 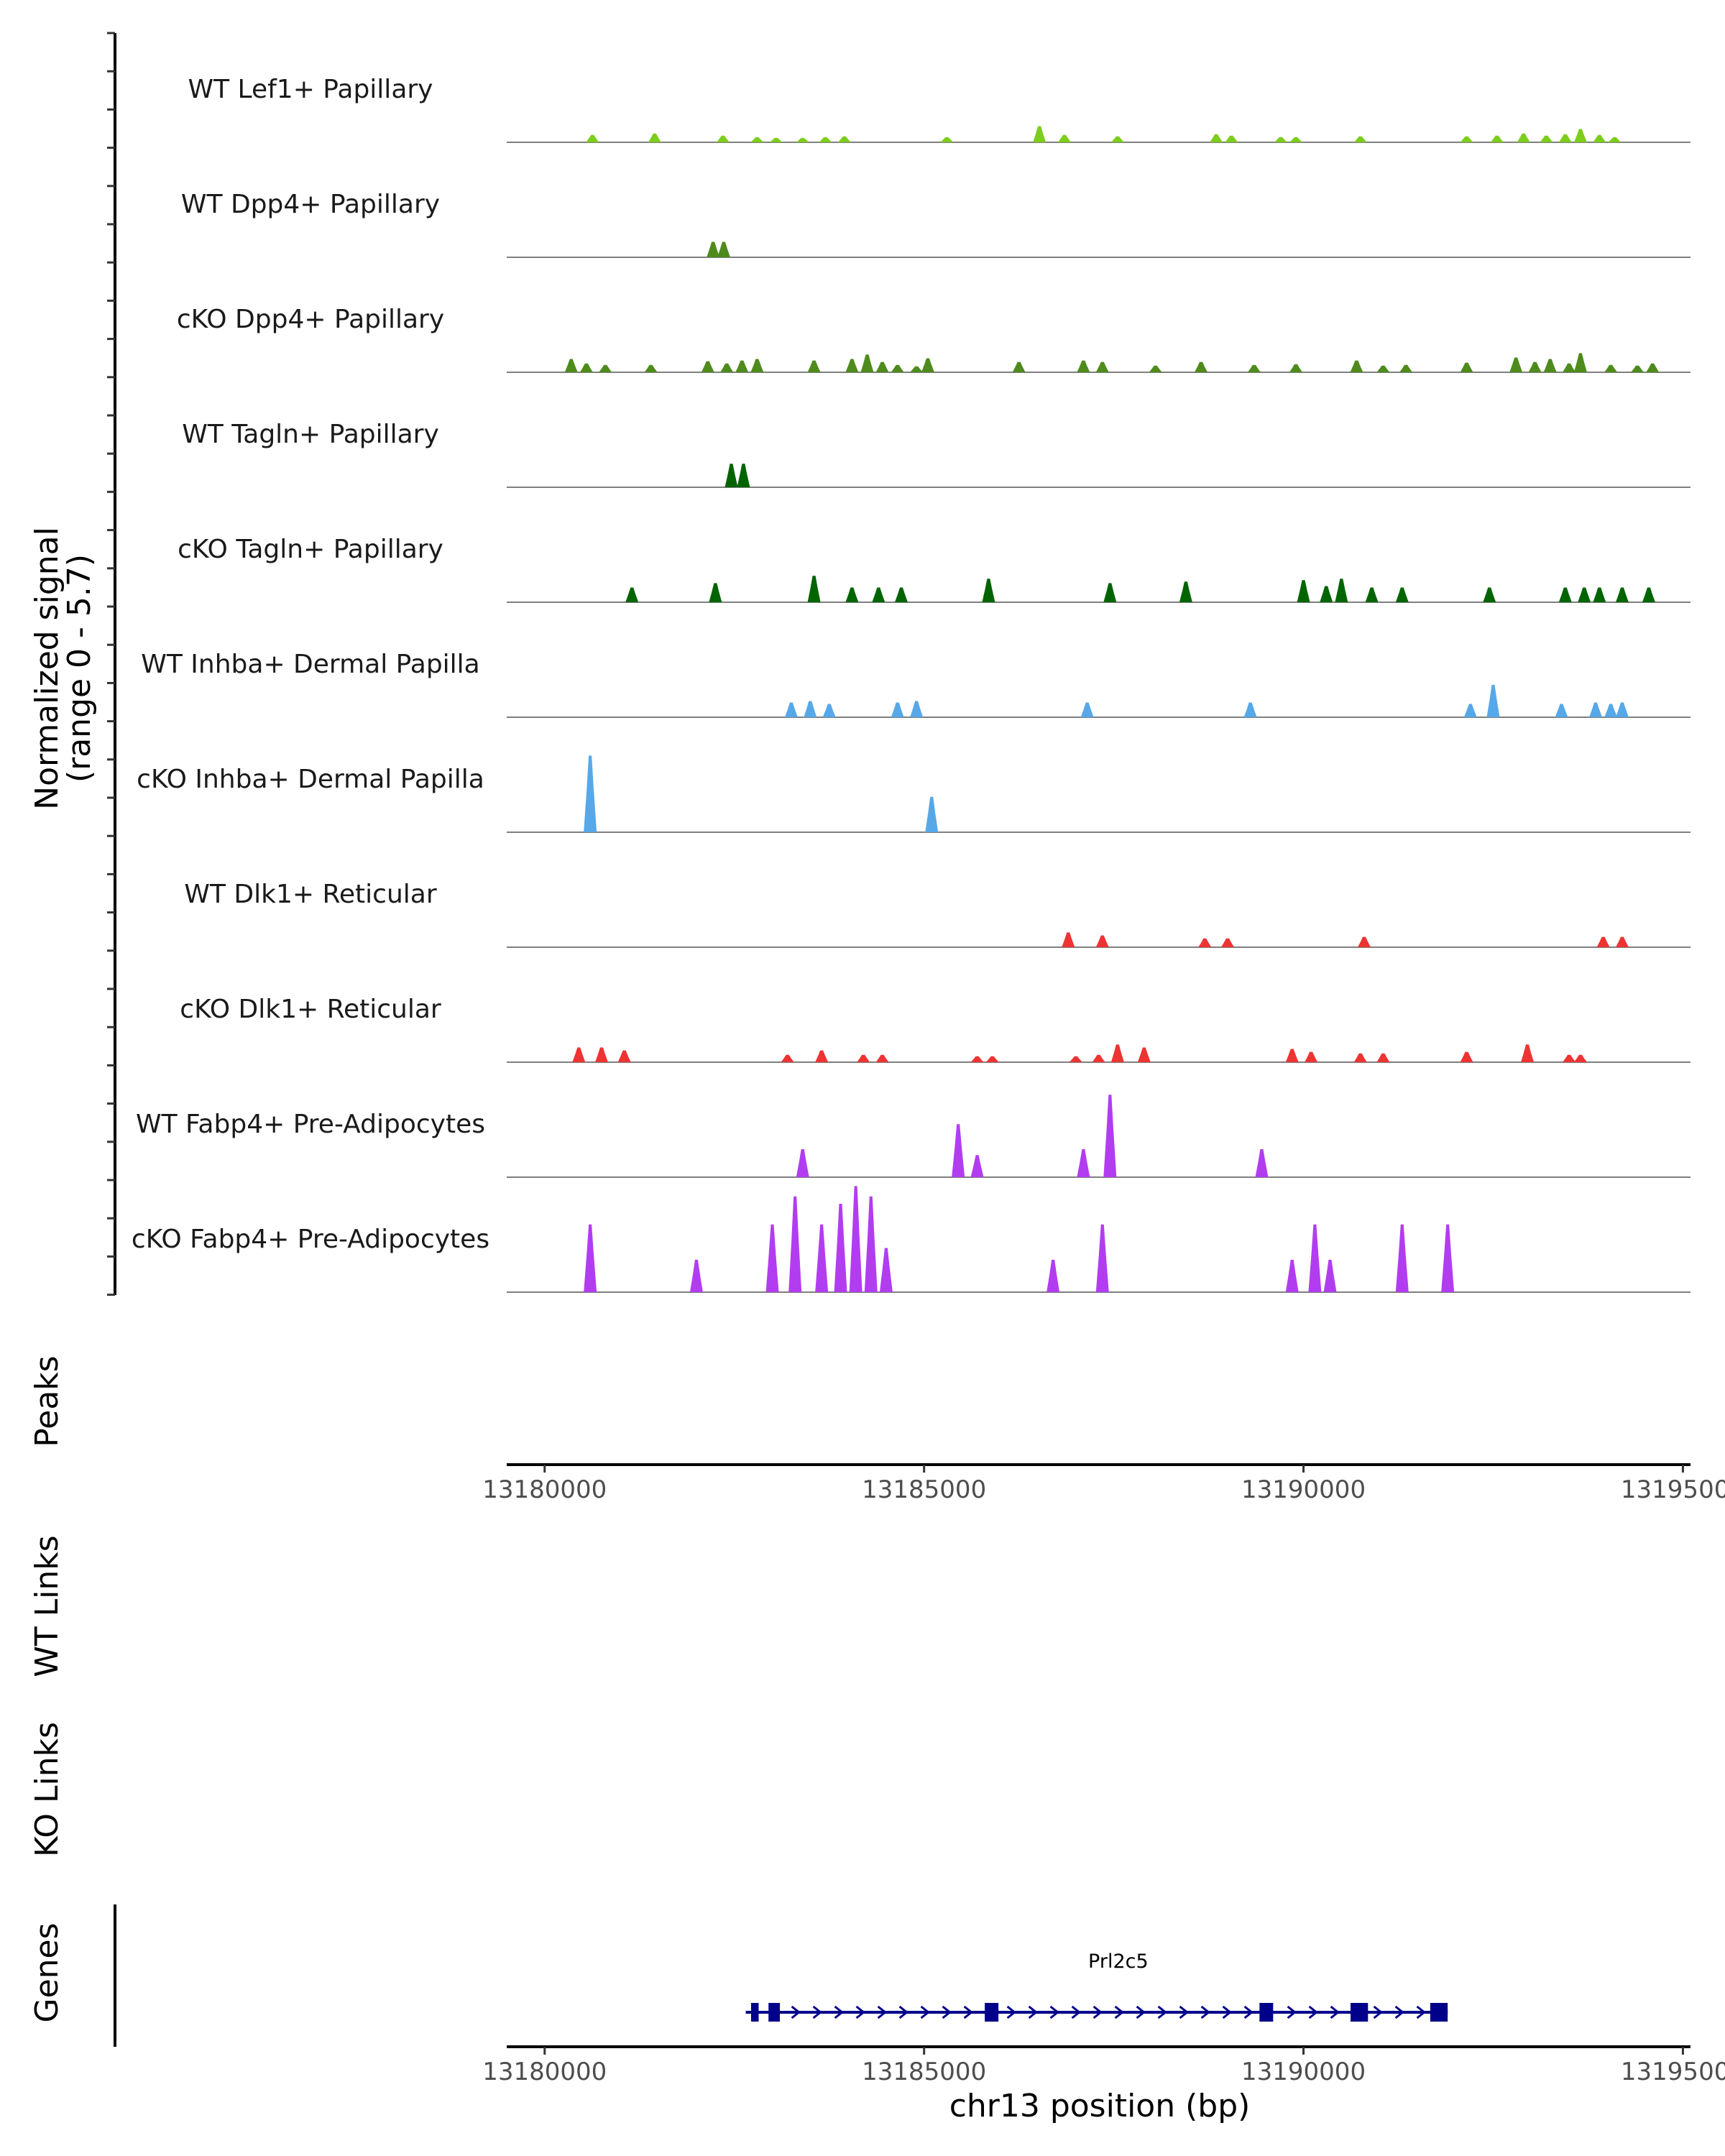 I want to click on track-1: WT Dpp4+ Papillary, so click(x=935, y=224).